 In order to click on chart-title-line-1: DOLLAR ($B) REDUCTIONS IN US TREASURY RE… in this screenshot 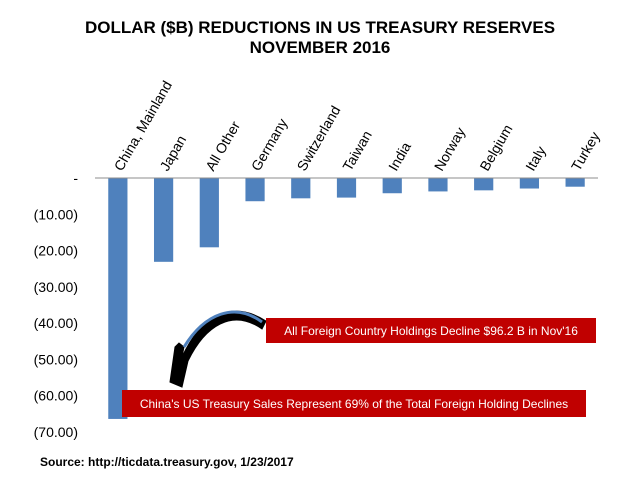, I will do `click(320, 27)`.